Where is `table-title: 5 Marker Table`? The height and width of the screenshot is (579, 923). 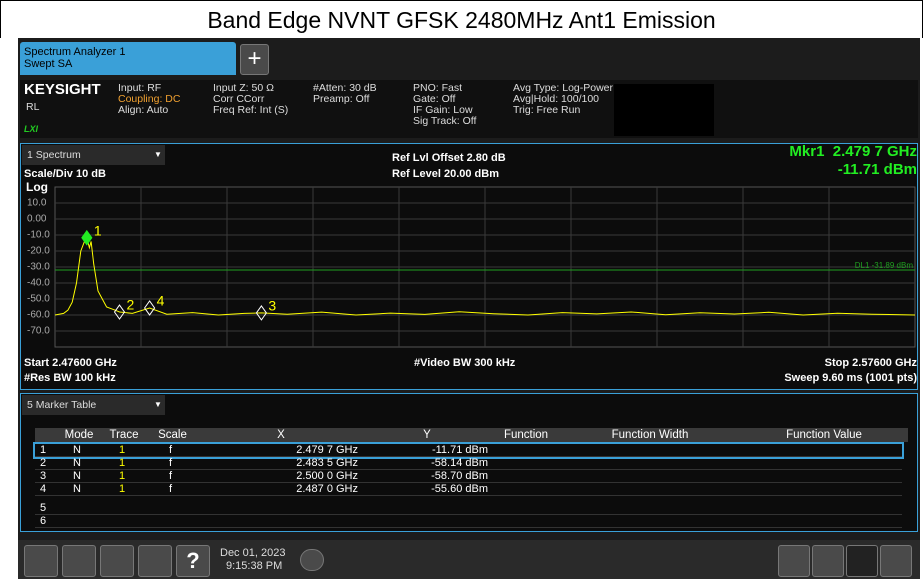
table-title: 5 Marker Table is located at coordinates (62, 405).